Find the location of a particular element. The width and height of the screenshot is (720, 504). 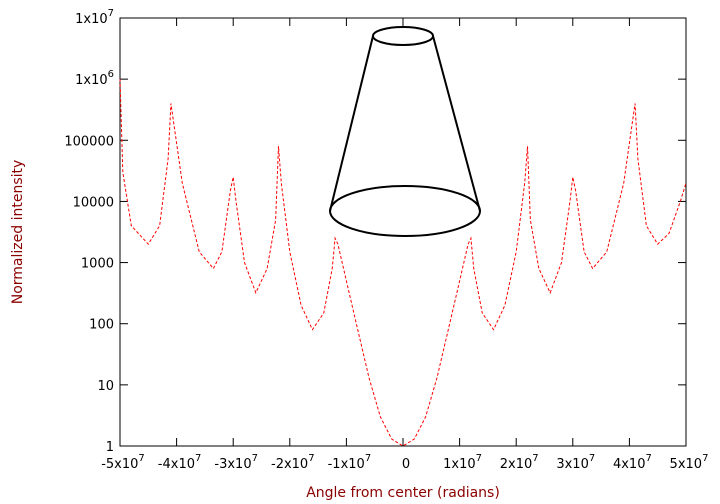

x-tick-label-base: -1x10 is located at coordinates (346, 464).